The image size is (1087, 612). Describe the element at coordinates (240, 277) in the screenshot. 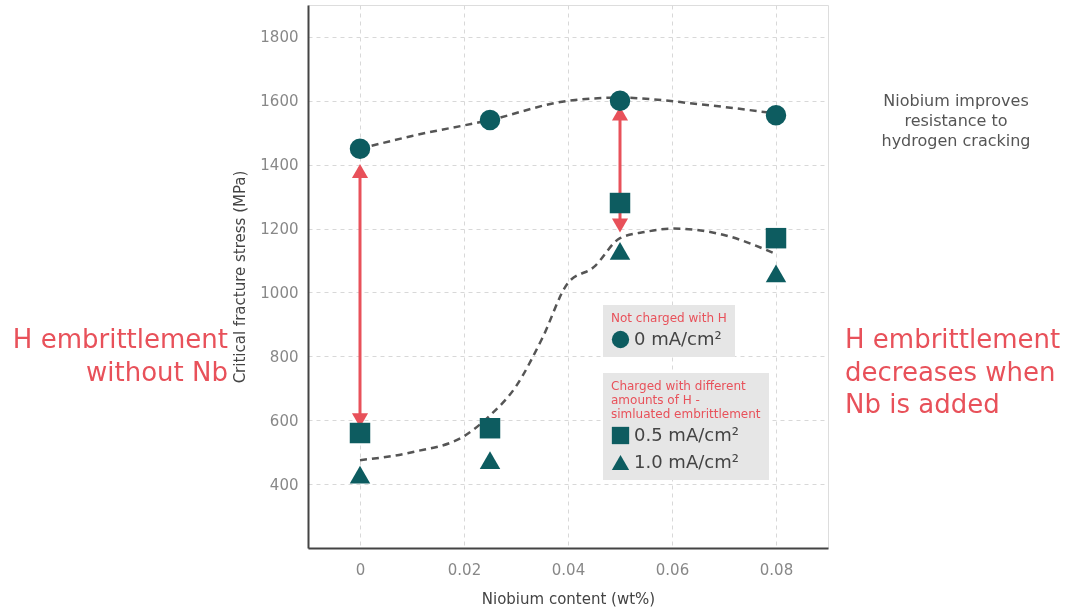

I see `y-axis-title: Critical fracture stress (MPa)` at that location.